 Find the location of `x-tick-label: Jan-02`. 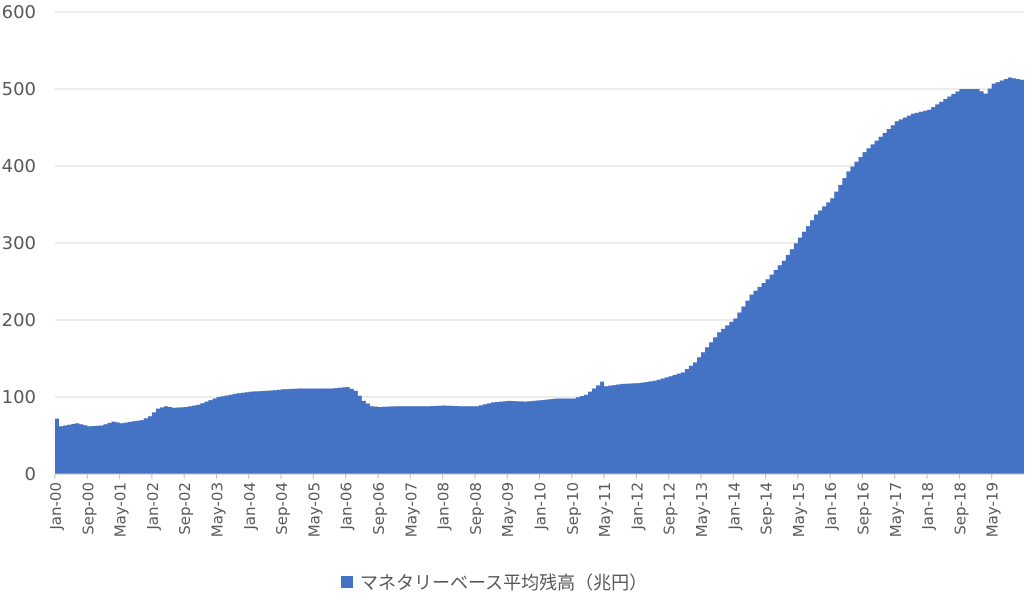

x-tick-label: Jan-02 is located at coordinates (153, 506).